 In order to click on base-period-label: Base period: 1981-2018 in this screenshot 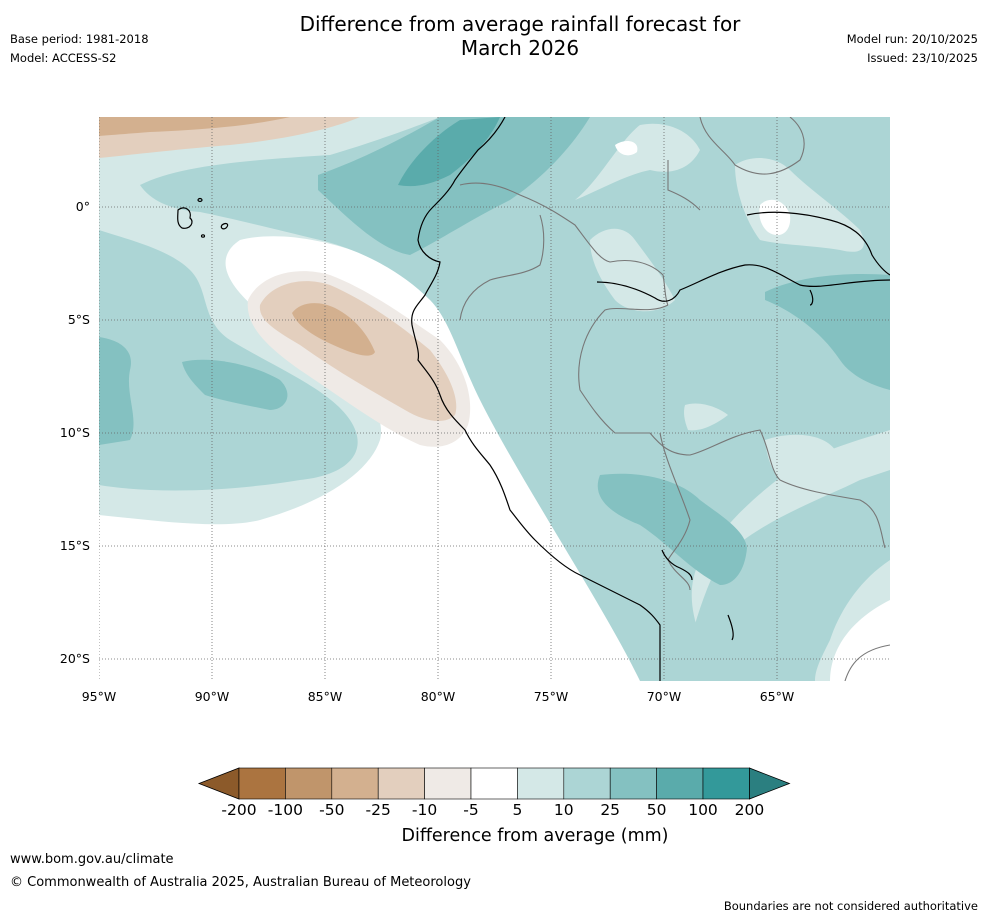, I will do `click(79, 39)`.